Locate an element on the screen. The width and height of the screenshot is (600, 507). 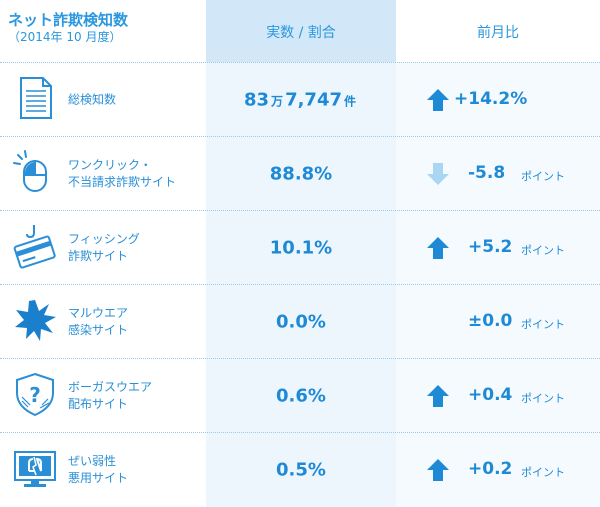
row-compare: +5.2 ポイント is located at coordinates (498, 248).